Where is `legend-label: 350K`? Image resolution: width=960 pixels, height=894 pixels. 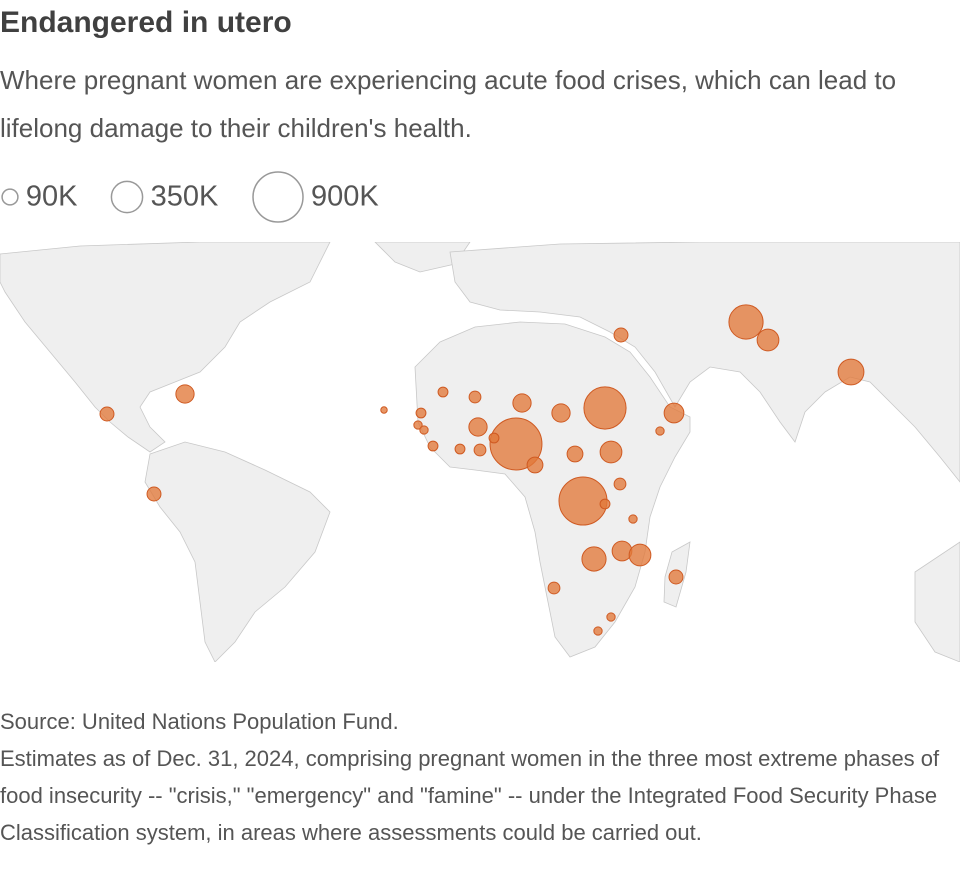 legend-label: 350K is located at coordinates (185, 197).